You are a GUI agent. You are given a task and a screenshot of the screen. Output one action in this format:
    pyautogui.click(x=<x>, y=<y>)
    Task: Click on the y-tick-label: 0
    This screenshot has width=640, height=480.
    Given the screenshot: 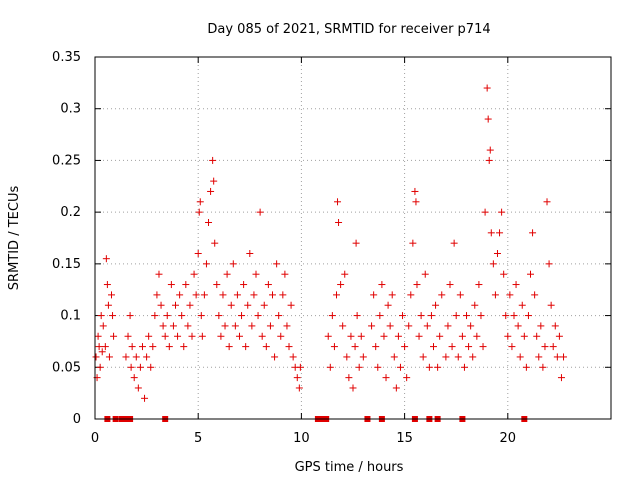 What is the action you would take?
    pyautogui.click(x=77, y=419)
    